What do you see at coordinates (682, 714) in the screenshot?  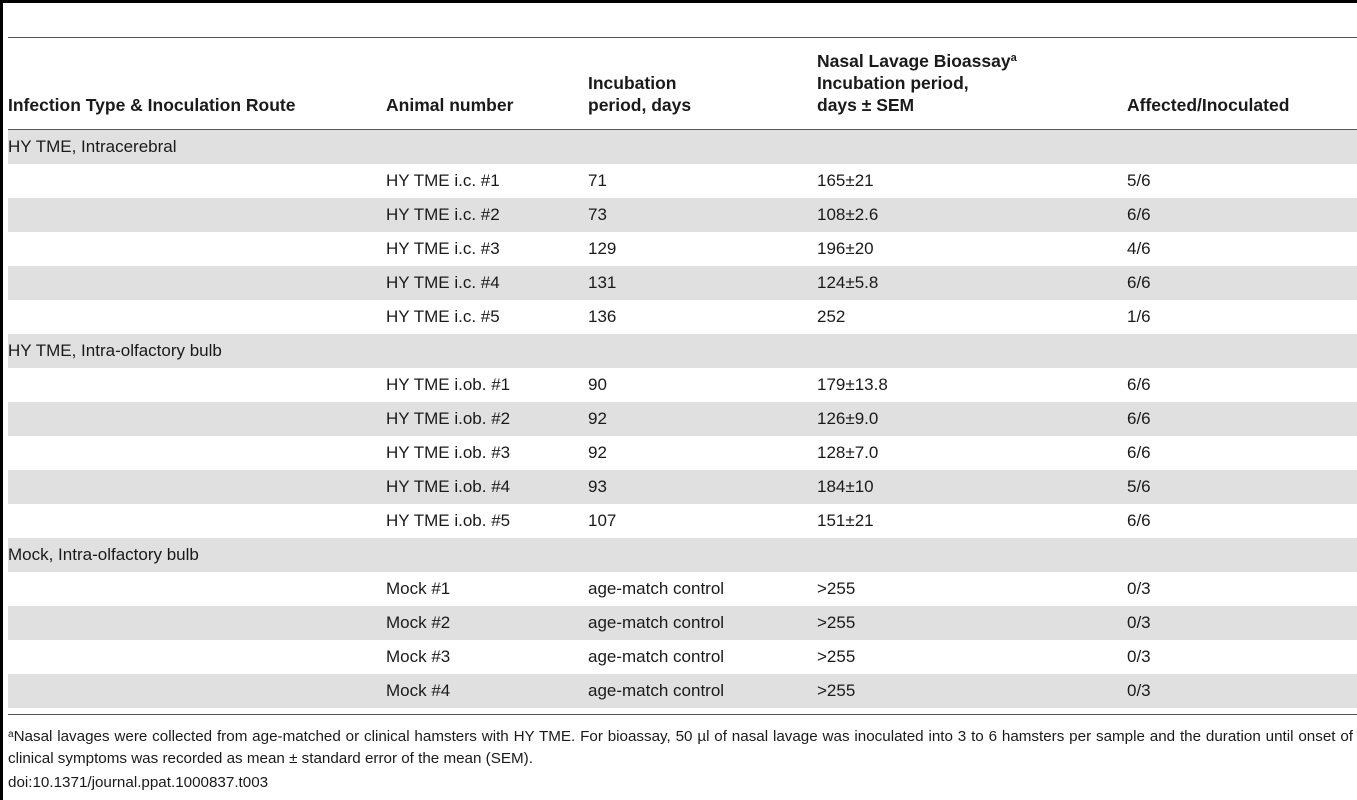 I see `table-bottom-rule` at bounding box center [682, 714].